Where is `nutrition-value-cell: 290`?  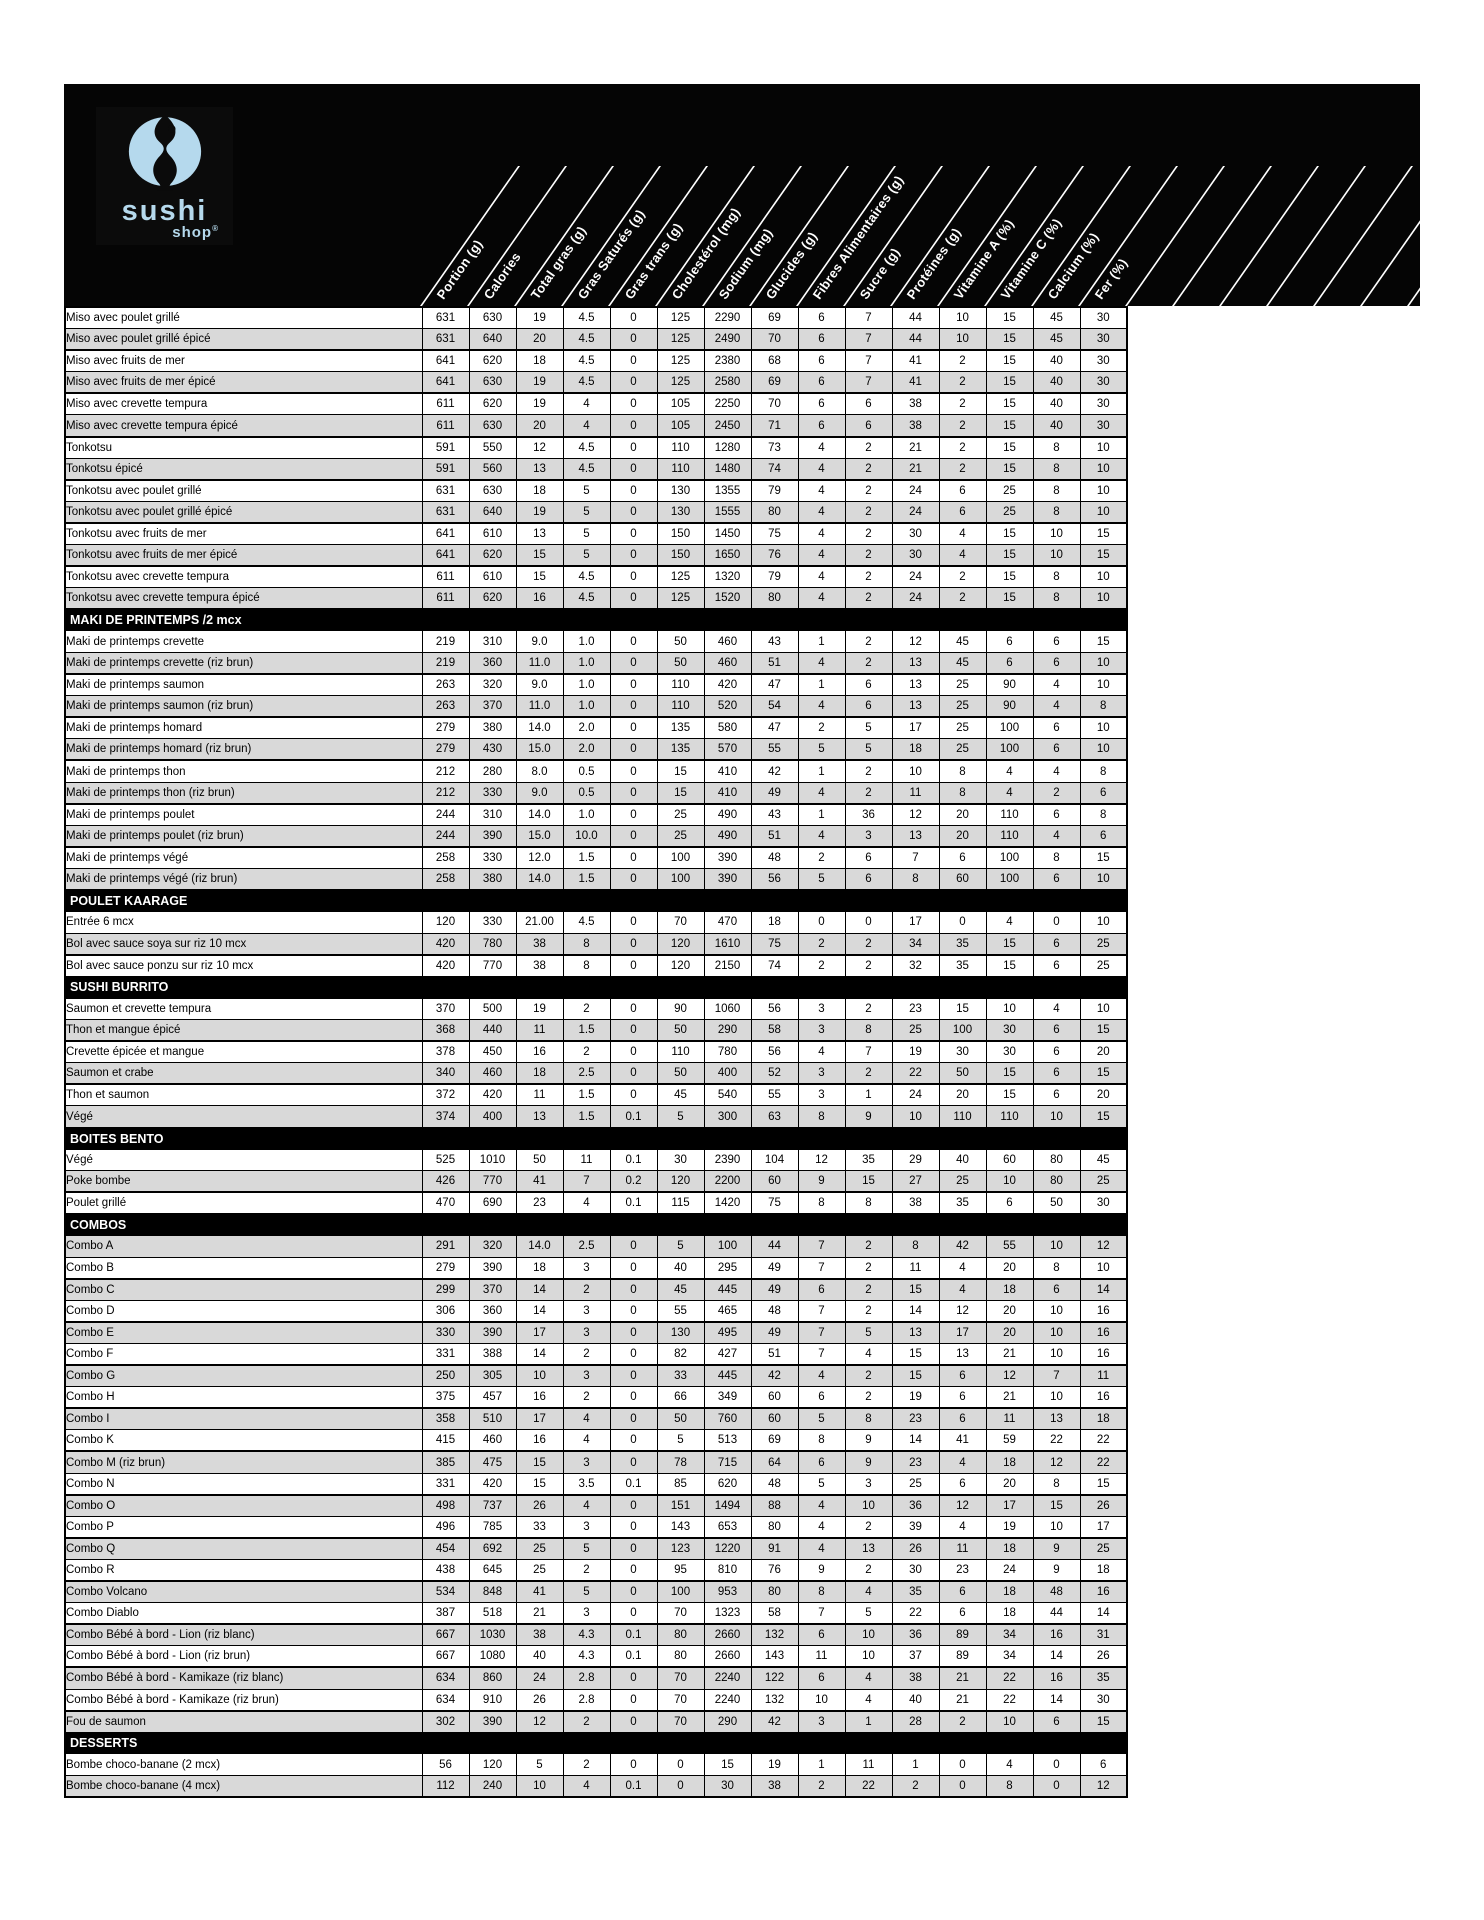 nutrition-value-cell: 290 is located at coordinates (727, 1721).